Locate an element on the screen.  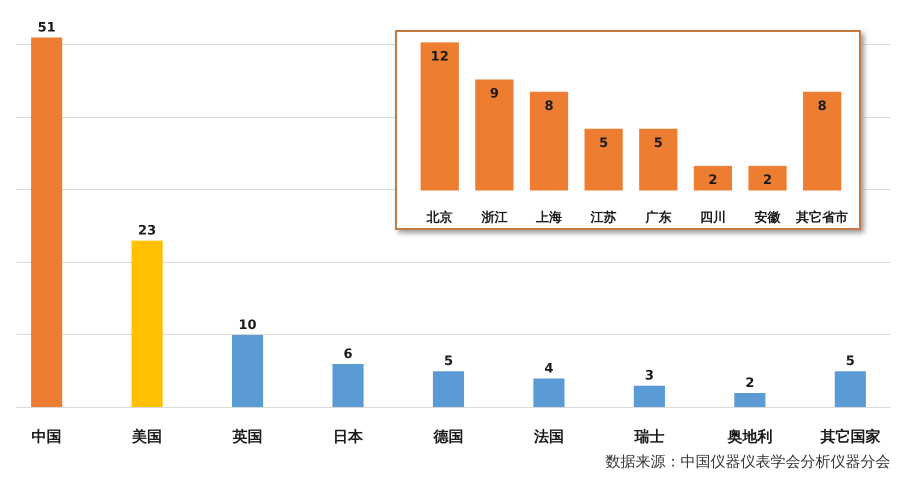
x-tick-label: 上海 is located at coordinates (548, 218).